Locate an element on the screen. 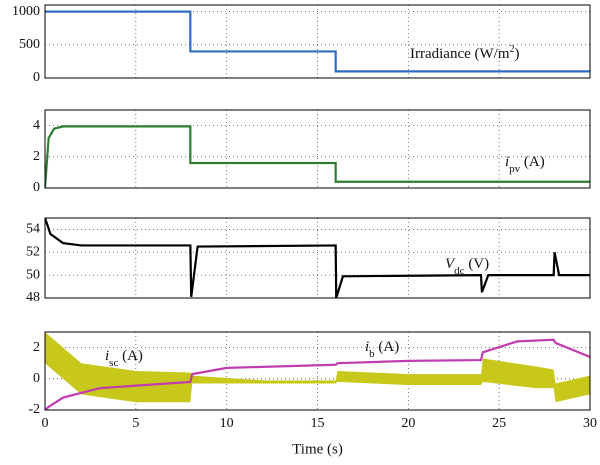  x-tick-label: 20 is located at coordinates (408, 423).